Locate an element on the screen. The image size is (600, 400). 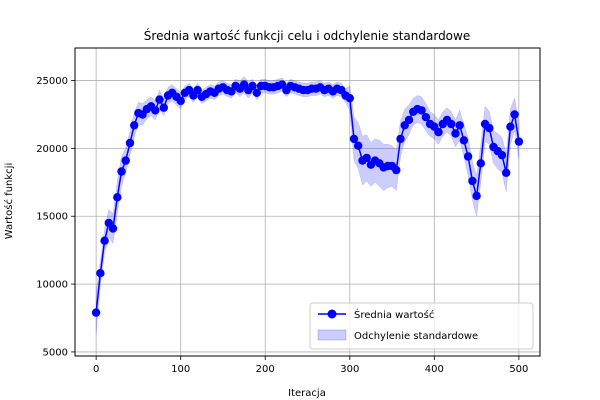
x-tick-label: 200 is located at coordinates (265, 369).